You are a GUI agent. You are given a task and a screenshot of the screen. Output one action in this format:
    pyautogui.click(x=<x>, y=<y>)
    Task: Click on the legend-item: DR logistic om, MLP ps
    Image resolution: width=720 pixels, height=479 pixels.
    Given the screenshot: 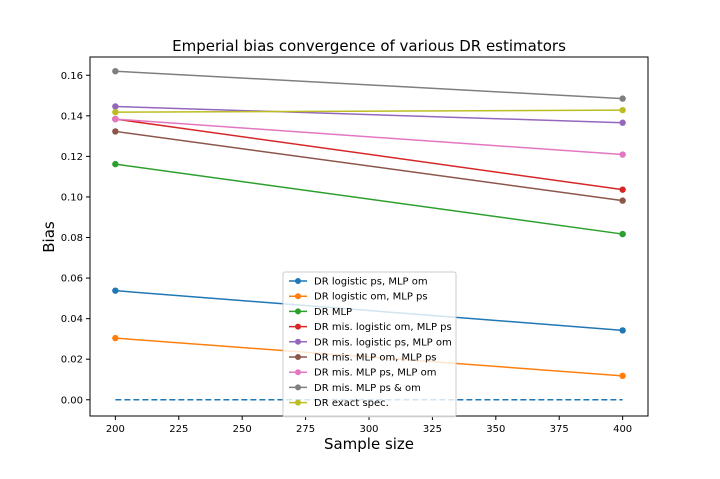 What is the action you would take?
    pyautogui.click(x=358, y=297)
    